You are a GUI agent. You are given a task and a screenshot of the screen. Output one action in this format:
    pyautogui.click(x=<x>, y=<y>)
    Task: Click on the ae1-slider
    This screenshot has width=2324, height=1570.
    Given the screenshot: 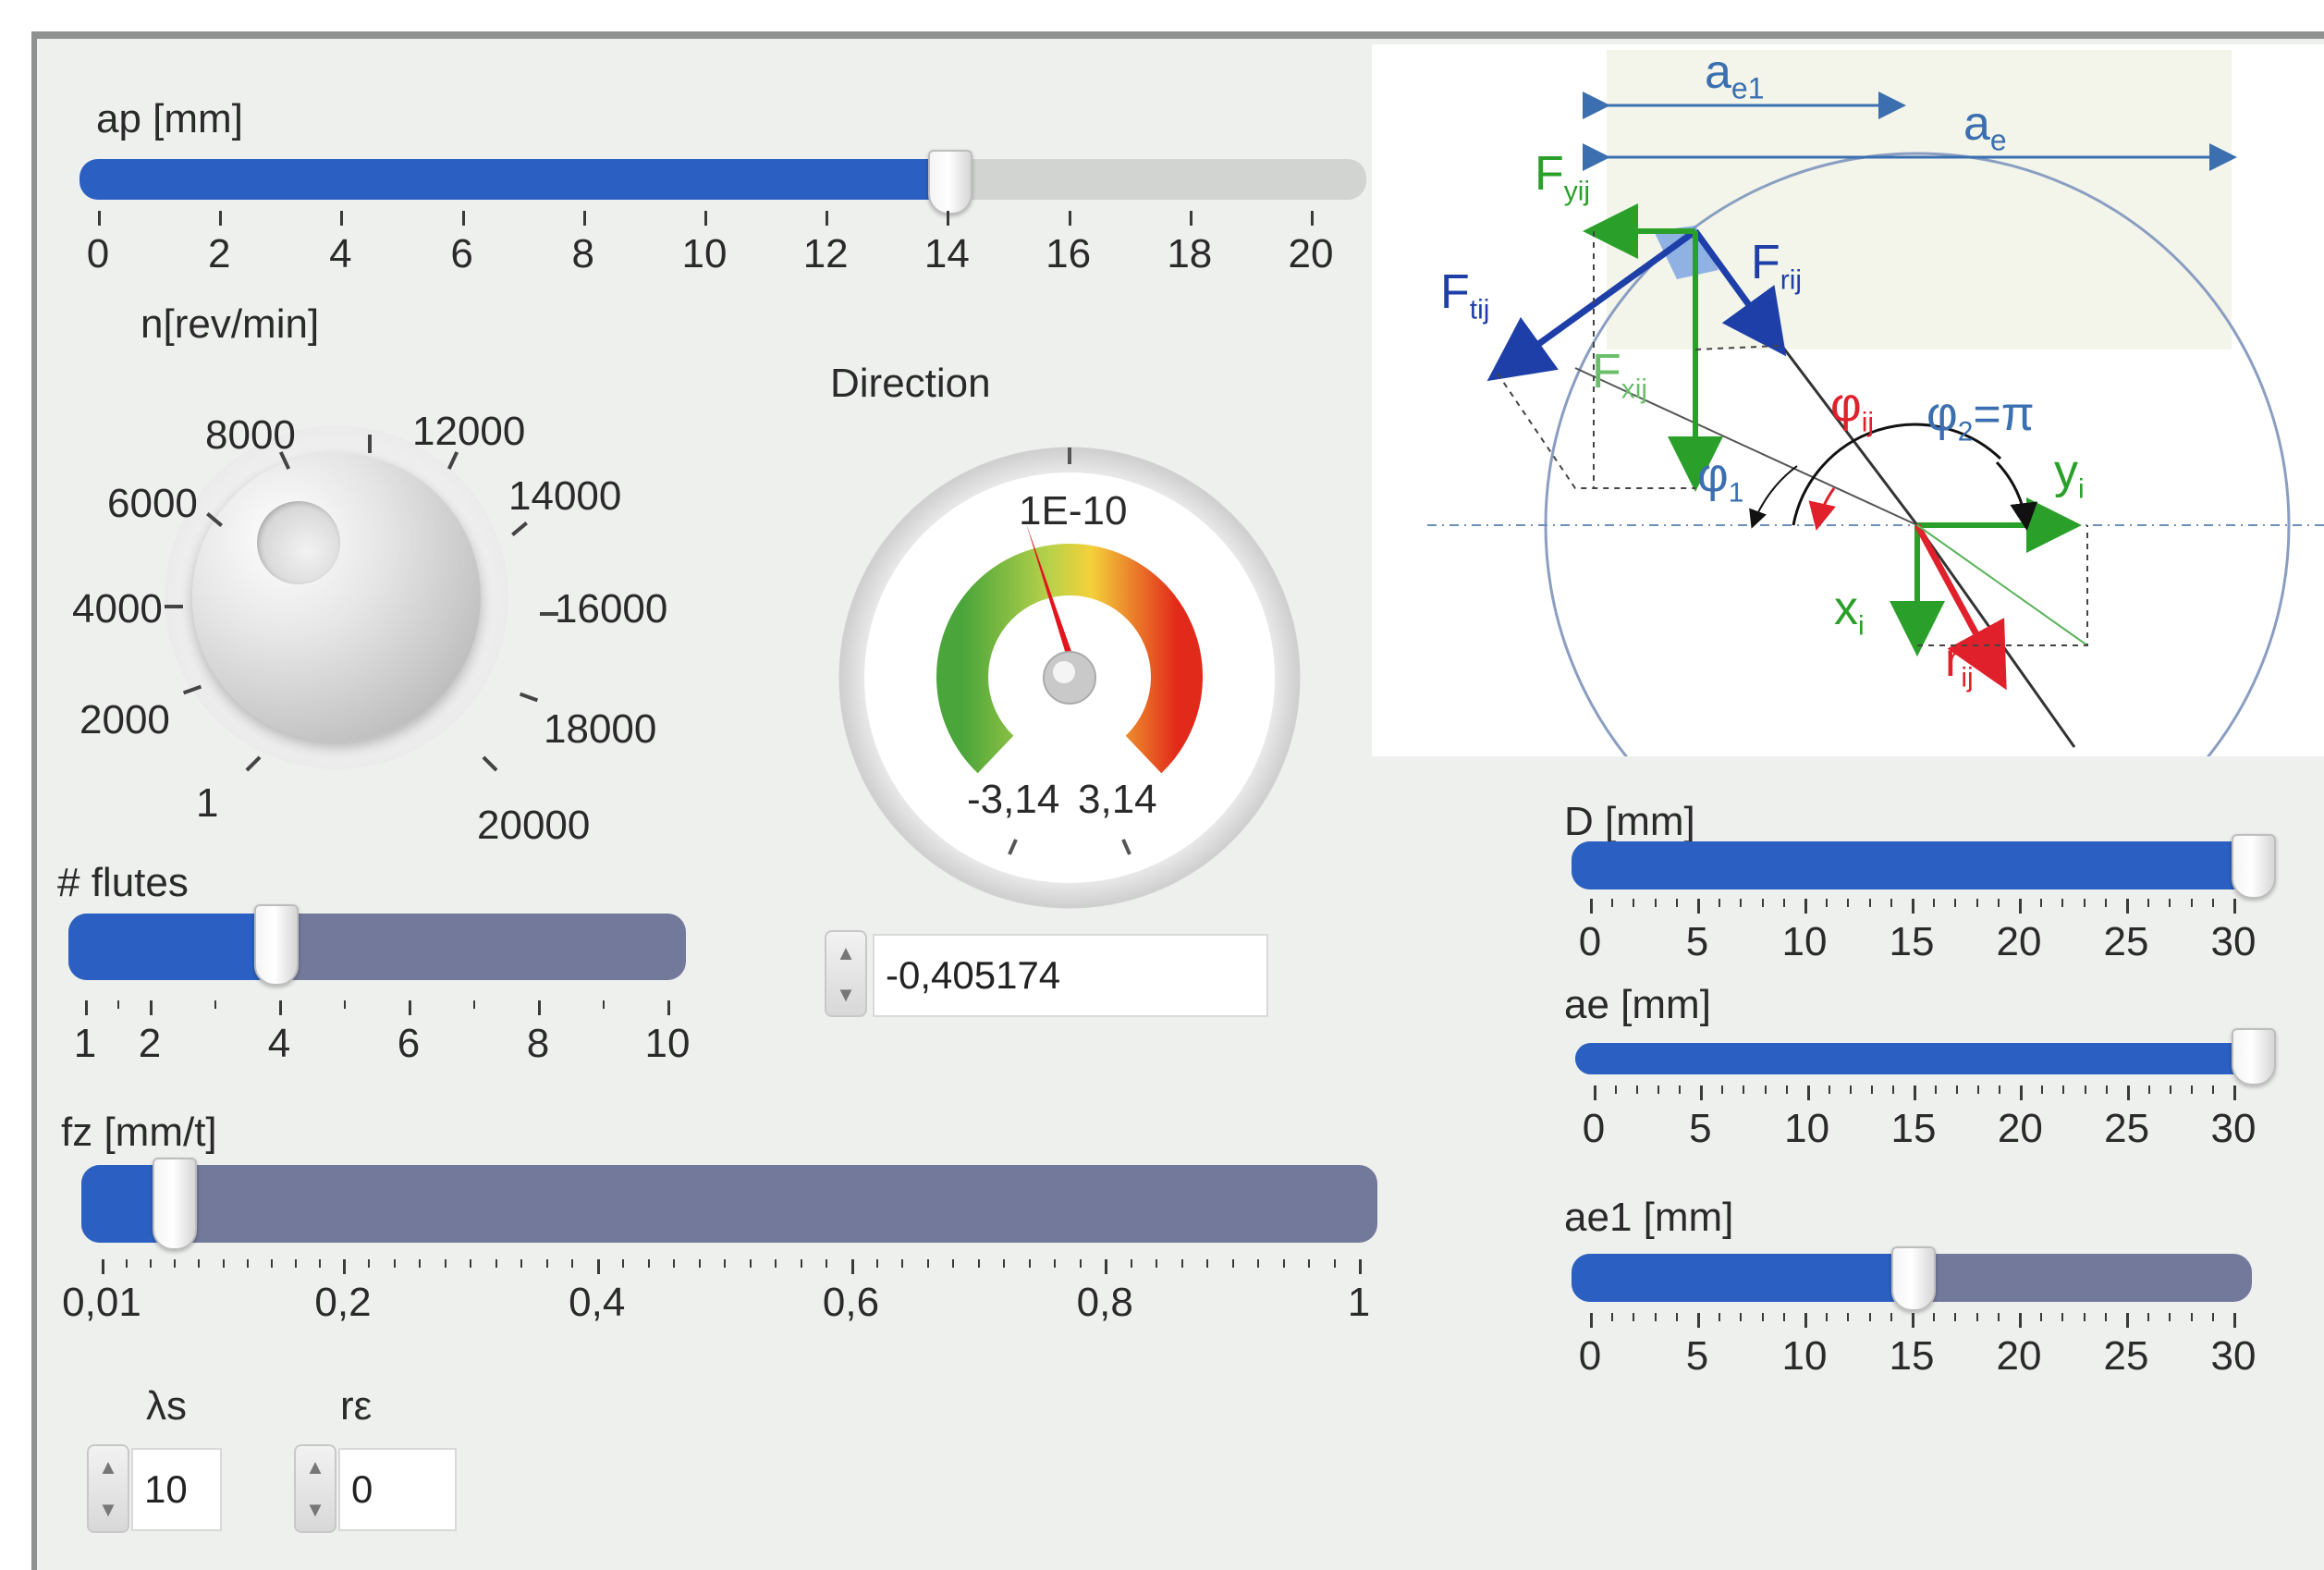 What is the action you would take?
    pyautogui.click(x=1912, y=1278)
    